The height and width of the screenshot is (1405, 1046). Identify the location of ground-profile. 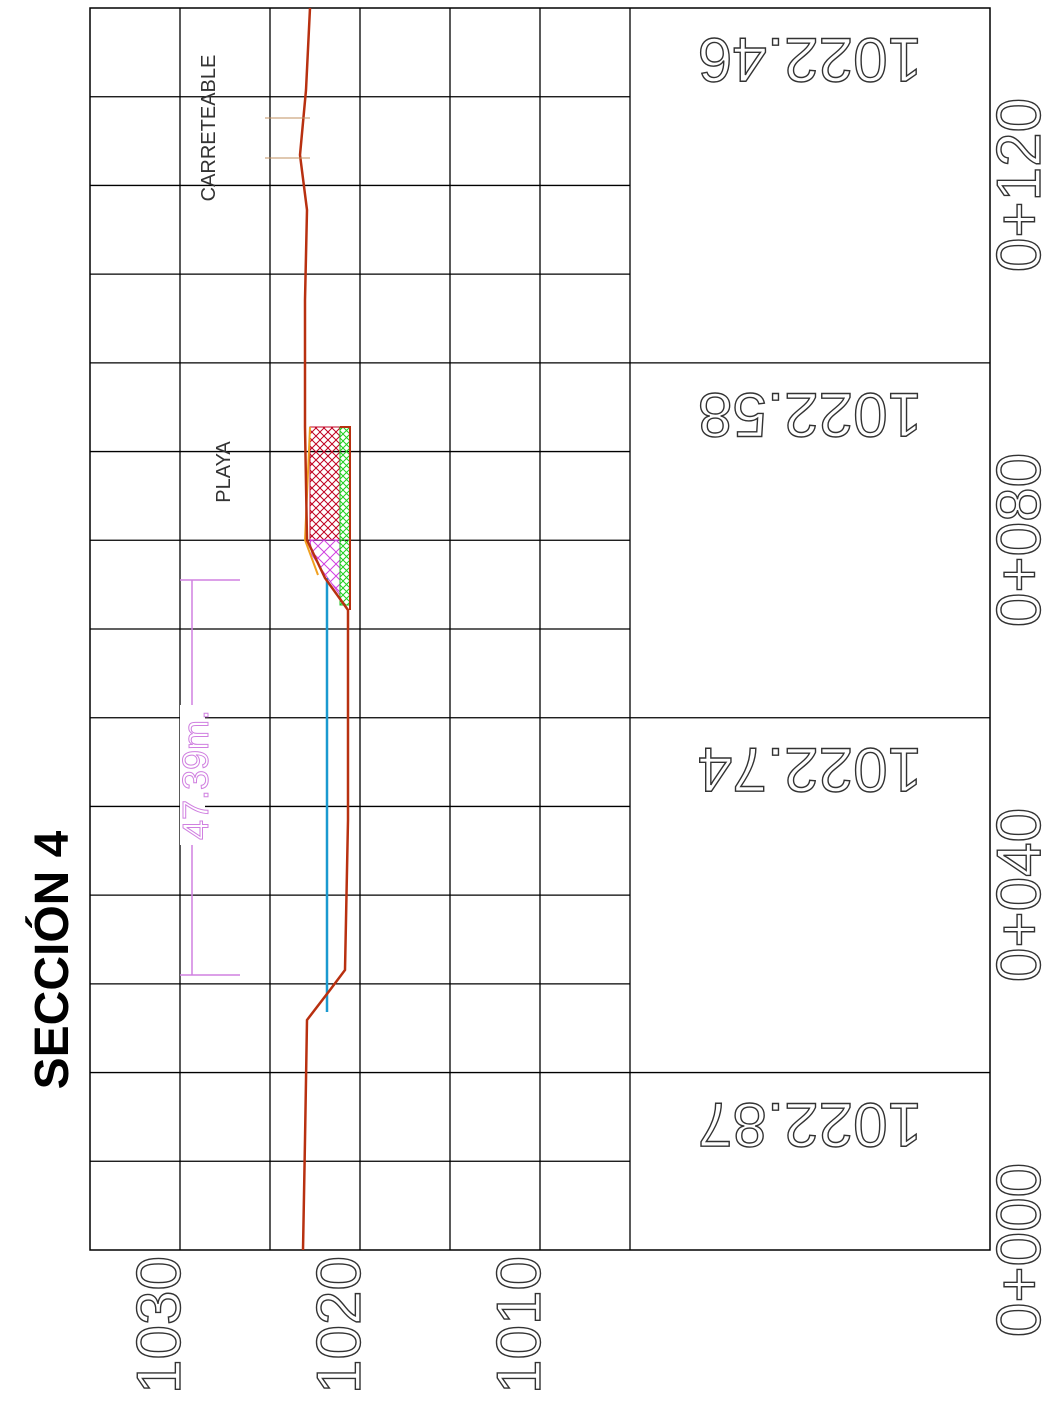
(324, 629).